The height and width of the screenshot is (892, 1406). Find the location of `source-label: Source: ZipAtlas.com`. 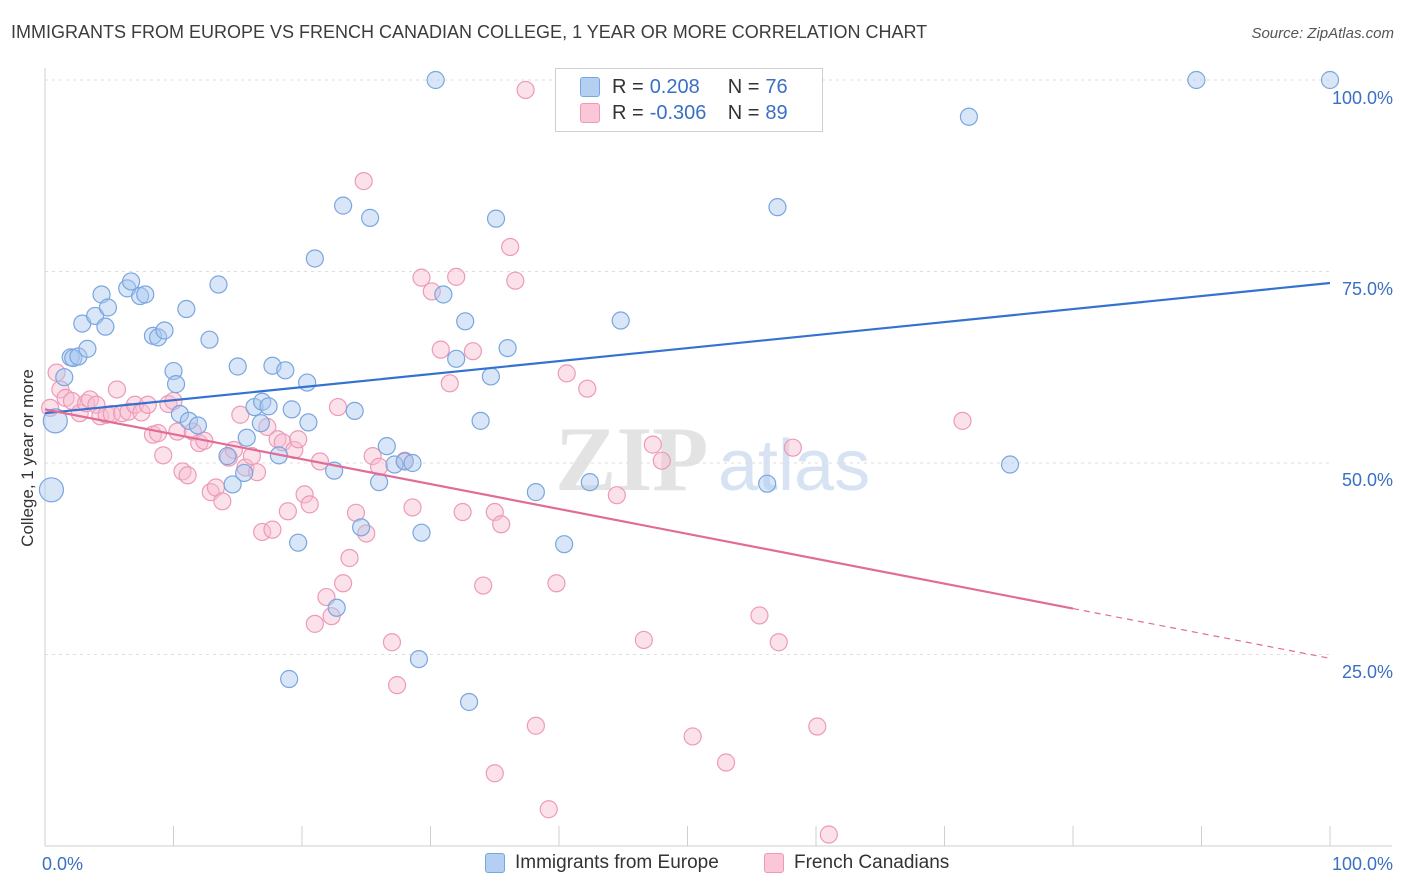

source-label: Source: ZipAtlas.com is located at coordinates (1322, 33).